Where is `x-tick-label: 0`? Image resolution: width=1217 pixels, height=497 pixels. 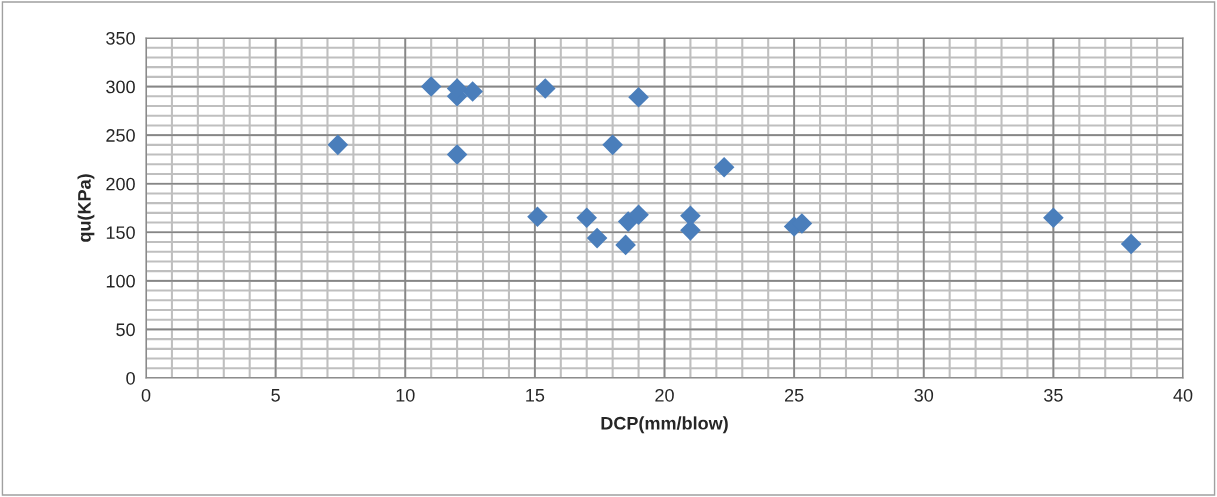
x-tick-label: 0 is located at coordinates (146, 395).